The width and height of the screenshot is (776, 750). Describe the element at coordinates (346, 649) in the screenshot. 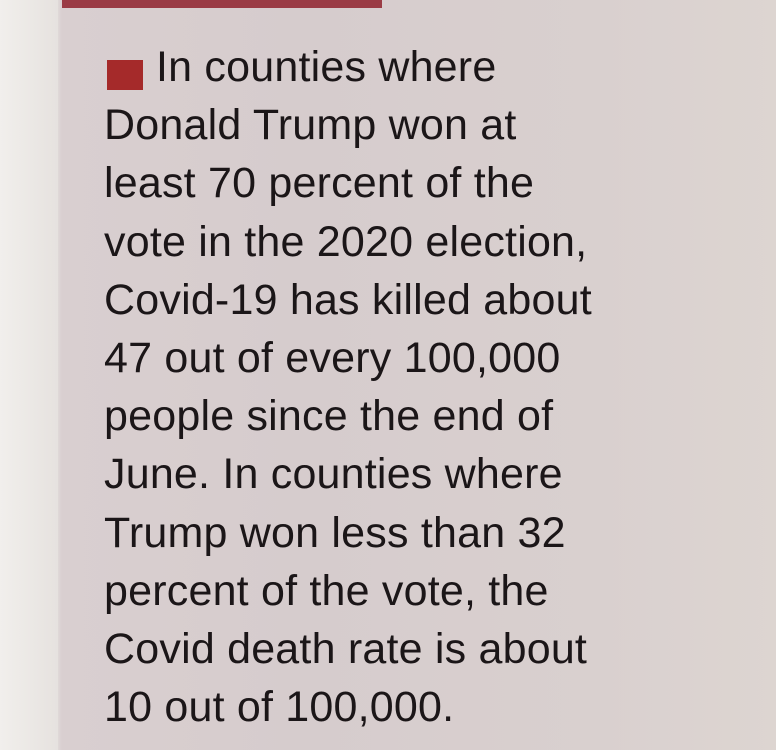

I see `text-line: Covid death rate is about` at that location.